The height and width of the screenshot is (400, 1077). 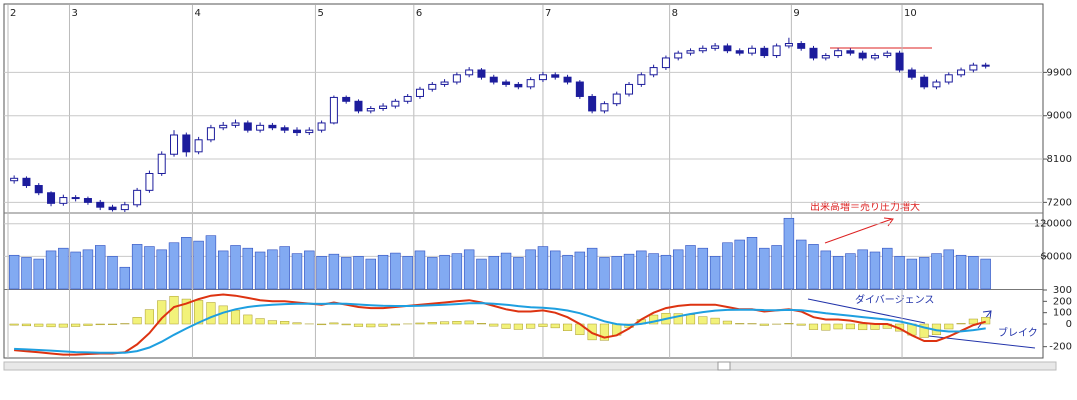 I want to click on x-tick-label: 10, so click(x=910, y=13).